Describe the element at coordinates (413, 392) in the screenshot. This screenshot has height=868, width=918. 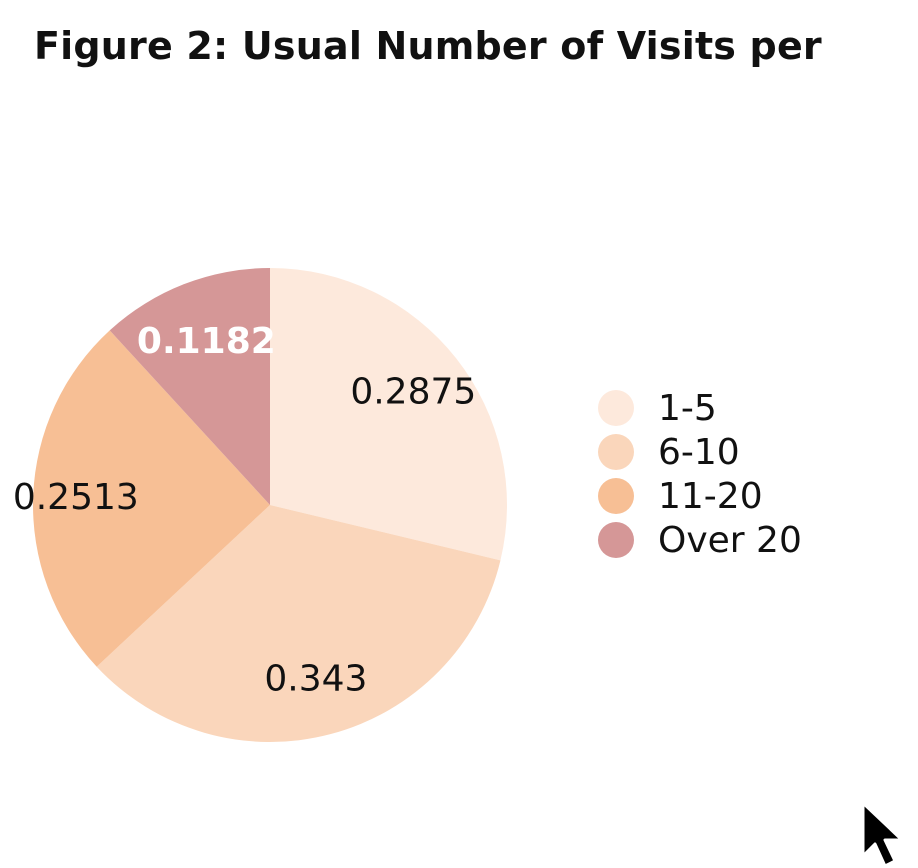
I see `data-label-1-5: 0.2875` at that location.